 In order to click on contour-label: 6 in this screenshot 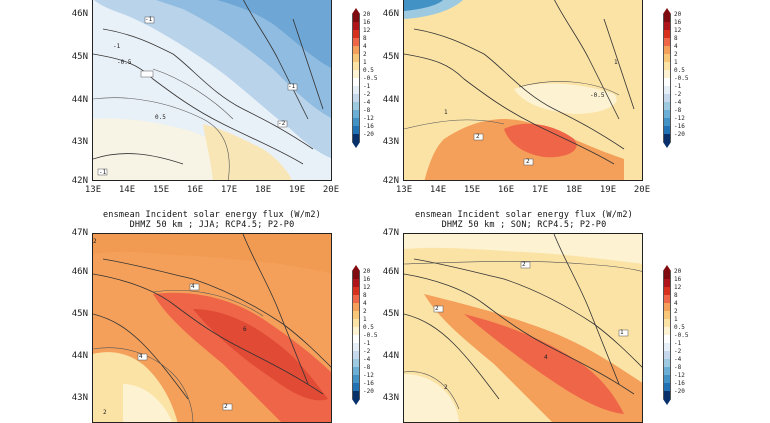, I will do `click(245, 329)`.